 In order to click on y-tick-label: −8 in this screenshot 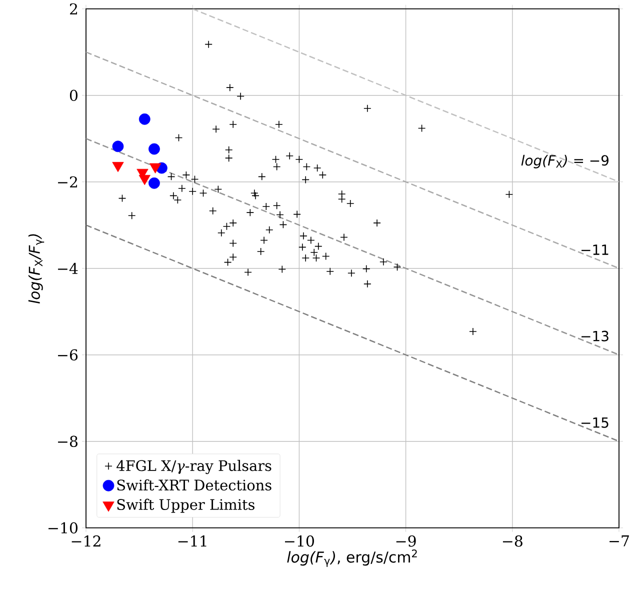, I will do `click(68, 442)`.